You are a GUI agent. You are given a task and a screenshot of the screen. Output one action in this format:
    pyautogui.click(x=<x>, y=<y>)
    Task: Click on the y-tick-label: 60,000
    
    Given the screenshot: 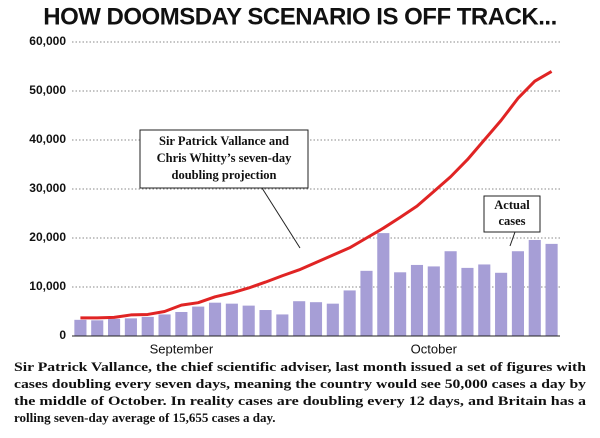 What is the action you would take?
    pyautogui.click(x=47, y=41)
    